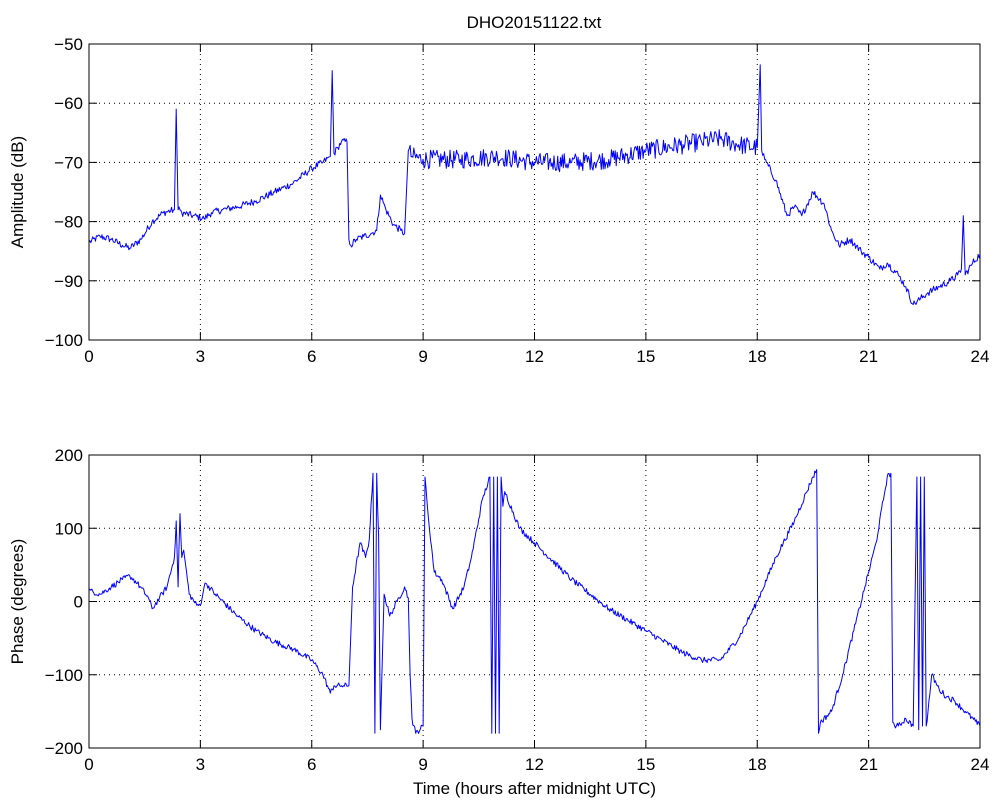 This screenshot has height=806, width=998. What do you see at coordinates (17, 192) in the screenshot?
I see `amplitude-ylabel: Amplitude (dB)` at bounding box center [17, 192].